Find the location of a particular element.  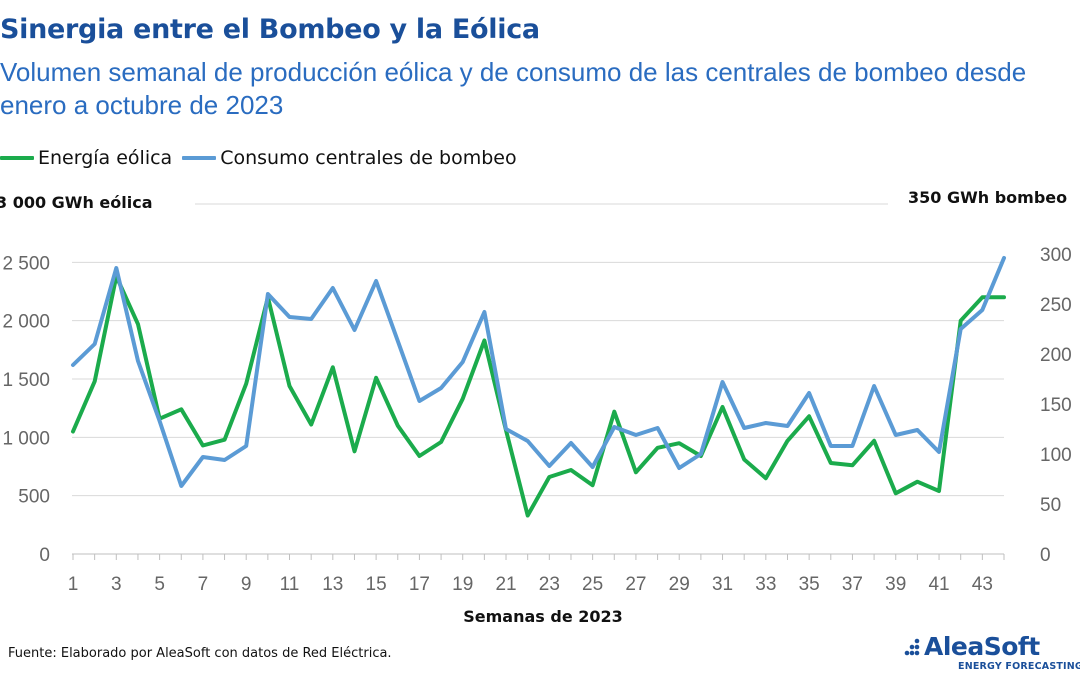

legend-label-bombeo: Consumo centrales de bombeo is located at coordinates (368, 158).